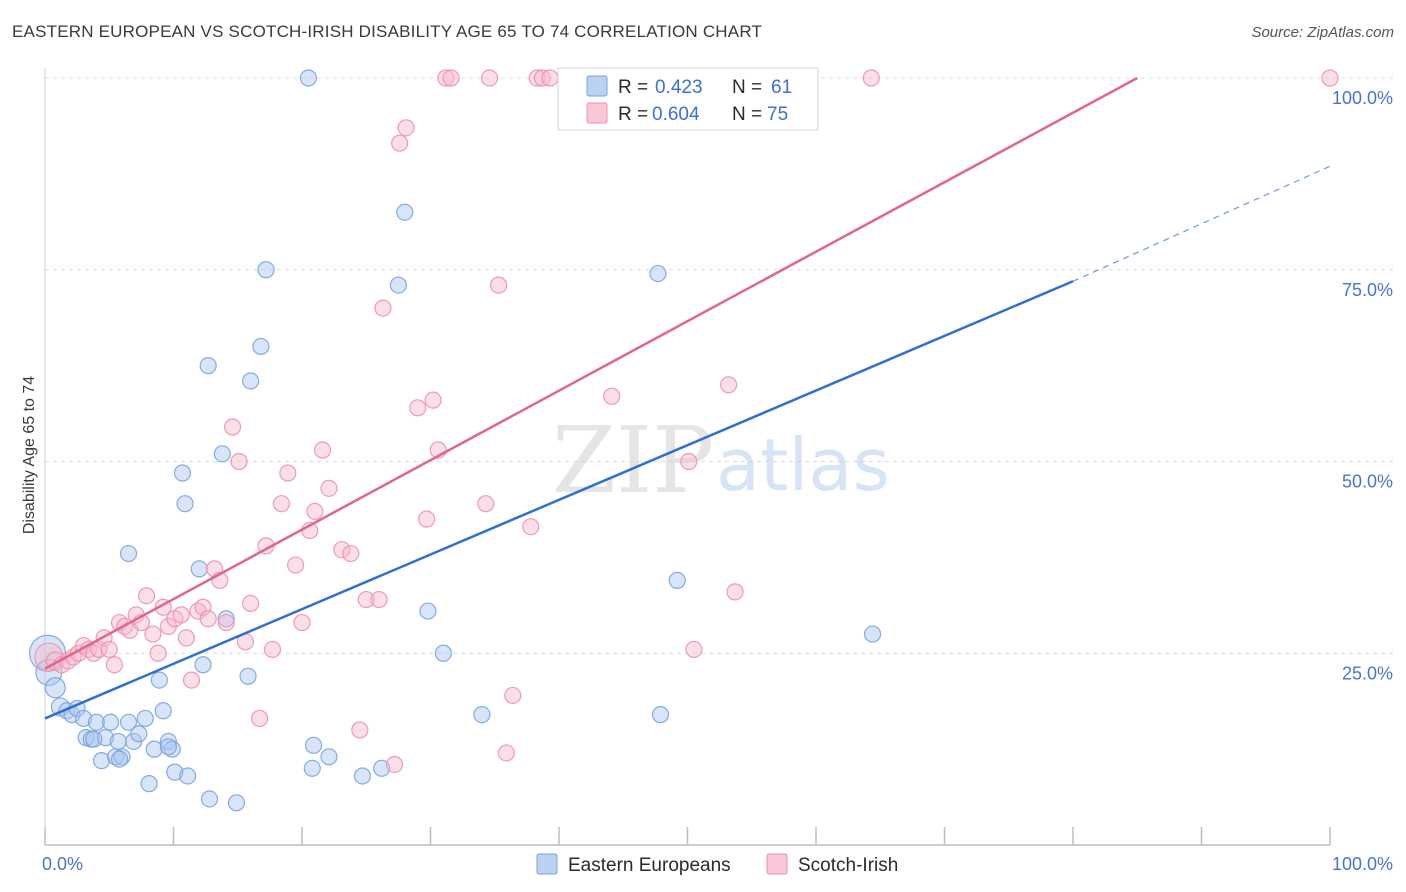  Describe the element at coordinates (1367, 290) in the screenshot. I see `y-tick-label-75: 75.0%` at that location.